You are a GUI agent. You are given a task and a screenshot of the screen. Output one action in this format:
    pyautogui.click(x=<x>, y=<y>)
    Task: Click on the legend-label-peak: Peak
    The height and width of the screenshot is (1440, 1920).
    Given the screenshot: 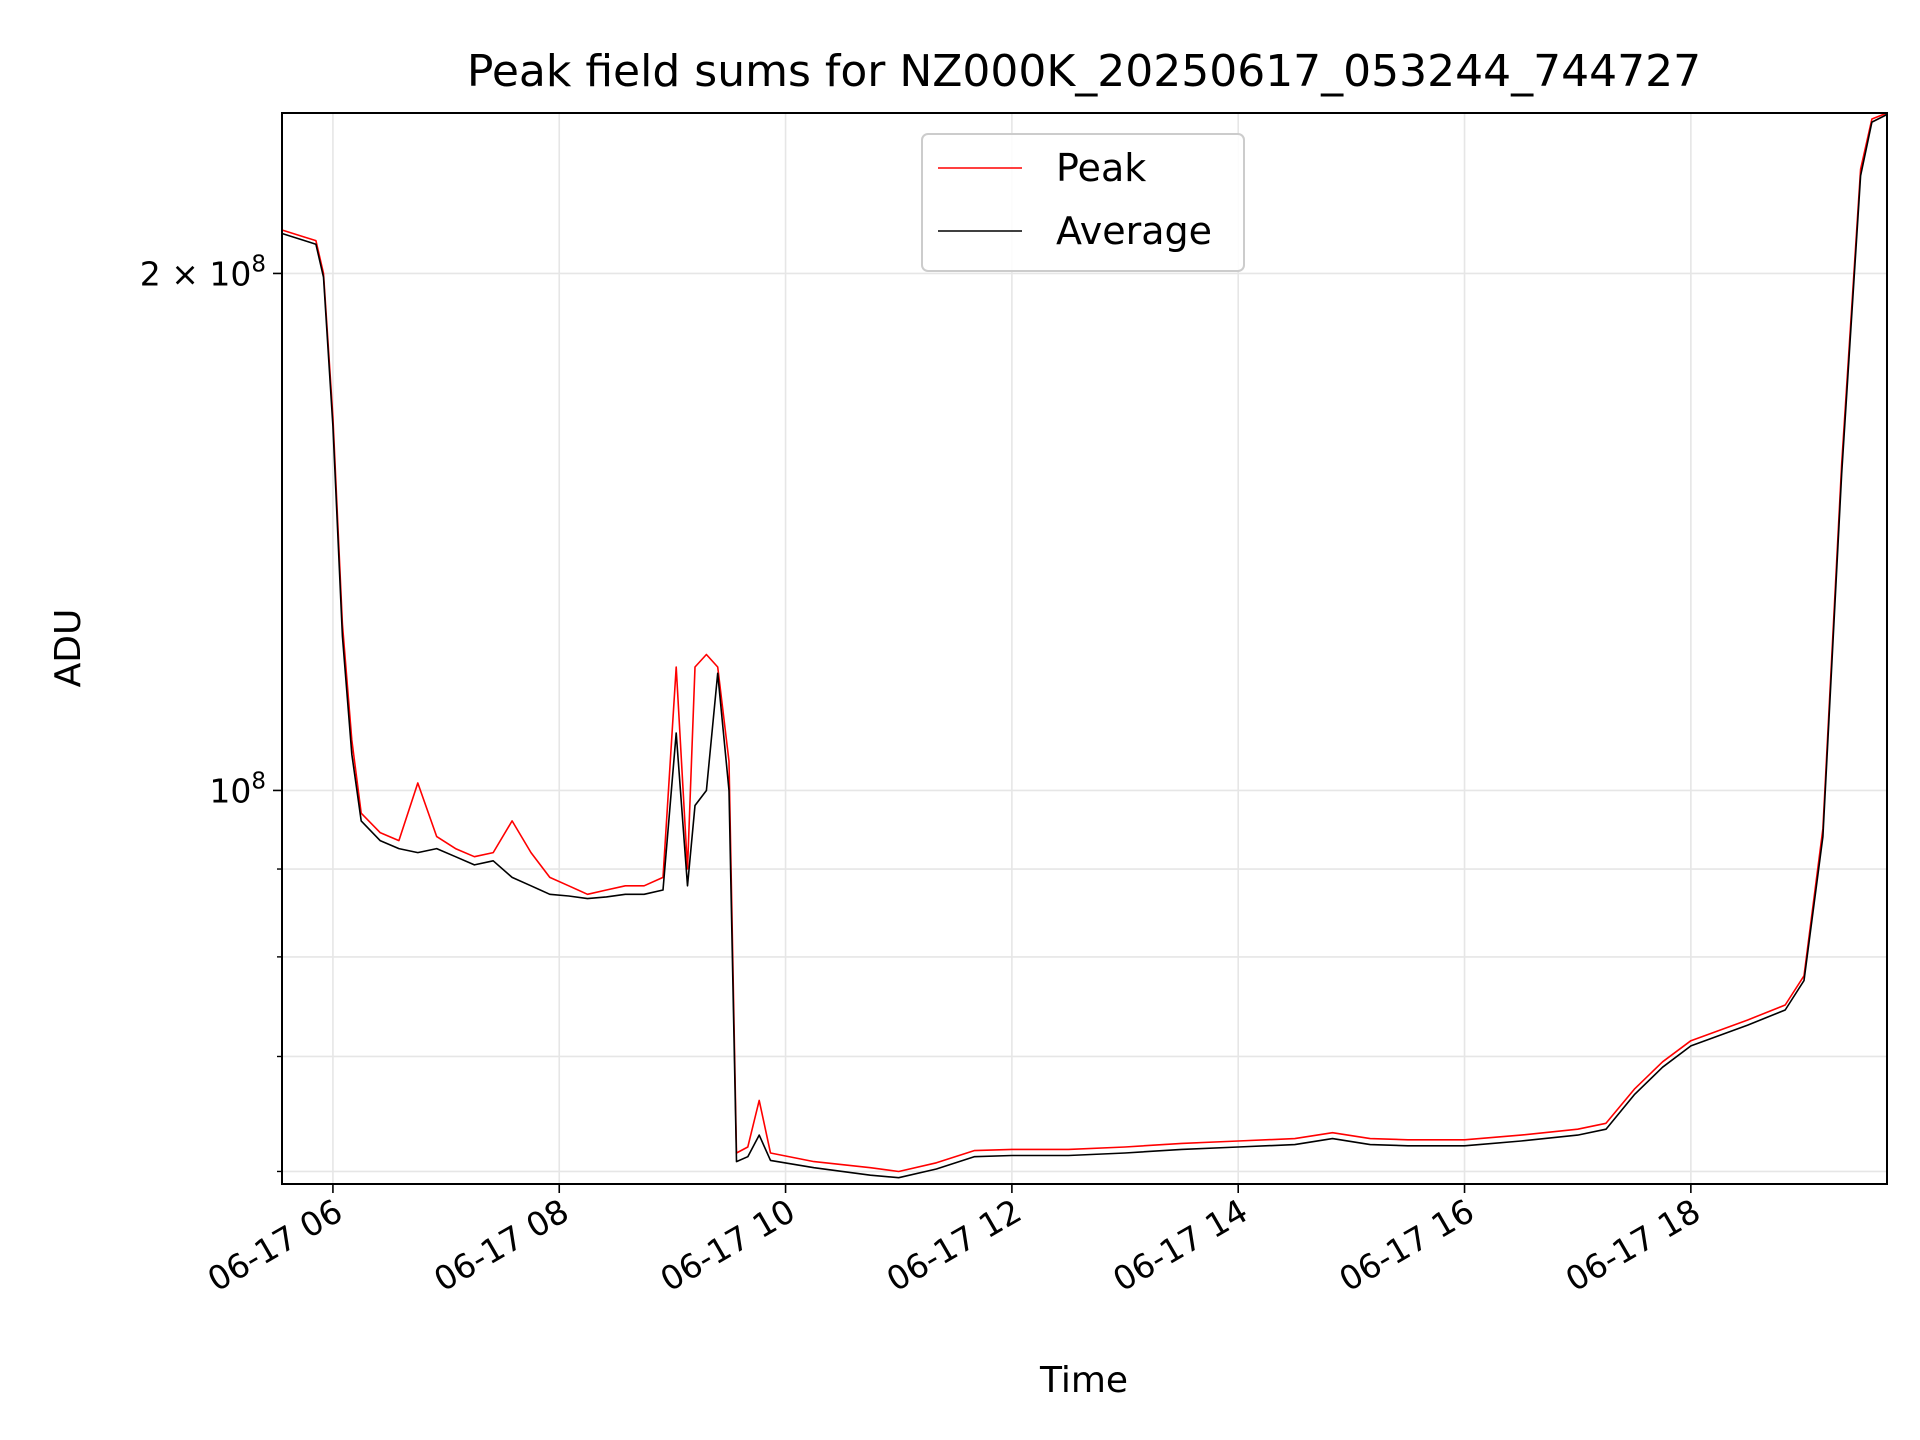 What is the action you would take?
    pyautogui.click(x=1101, y=168)
    